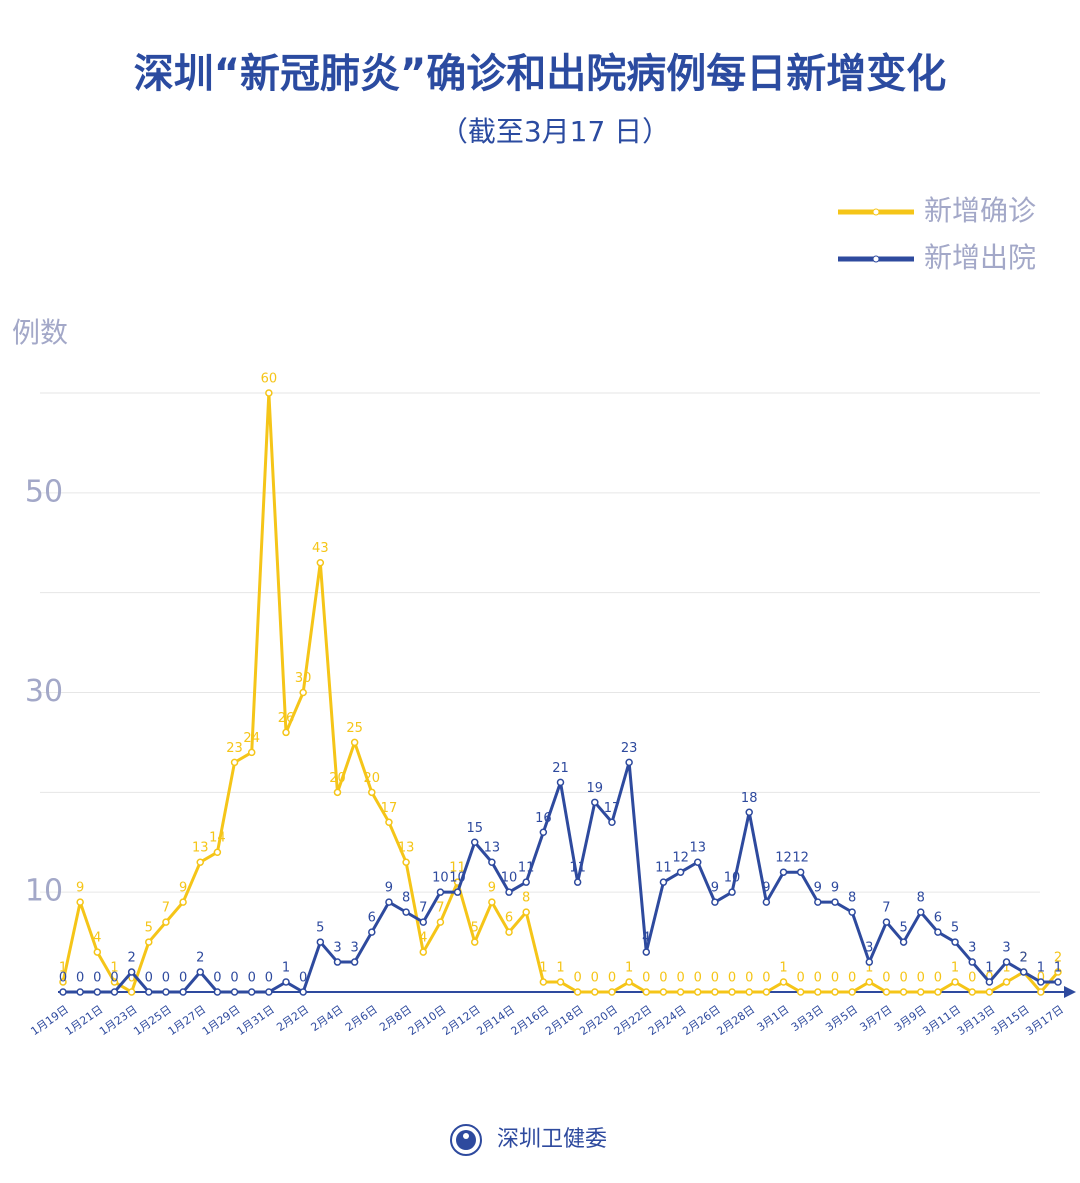 Image resolution: width=1080 pixels, height=1183 pixels. What do you see at coordinates (976, 1020) in the screenshot?
I see `x-tick-label: 3月13日` at bounding box center [976, 1020].